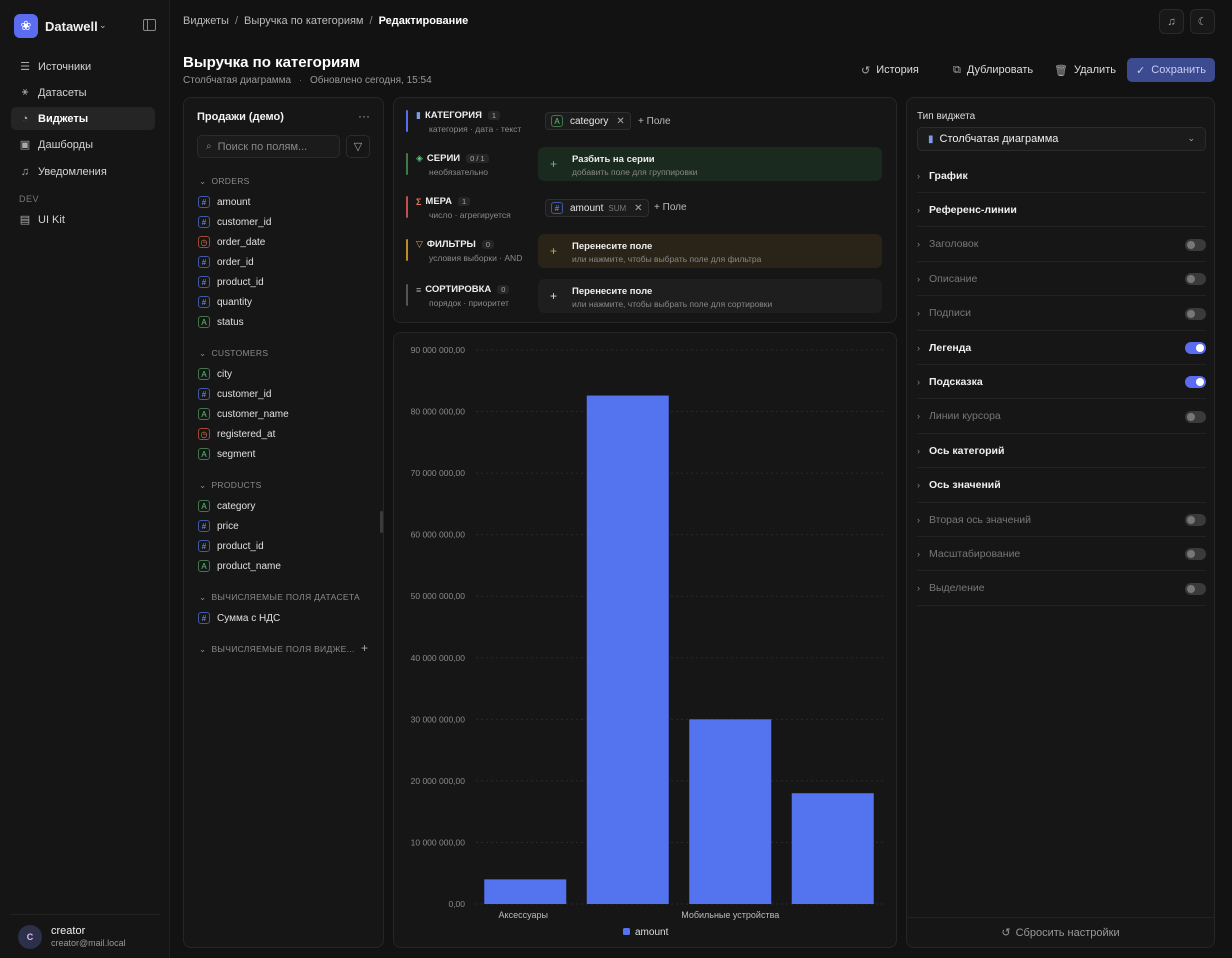  Describe the element at coordinates (965, 416) in the screenshot. I see `settings-row-label: Линии курсора` at that location.